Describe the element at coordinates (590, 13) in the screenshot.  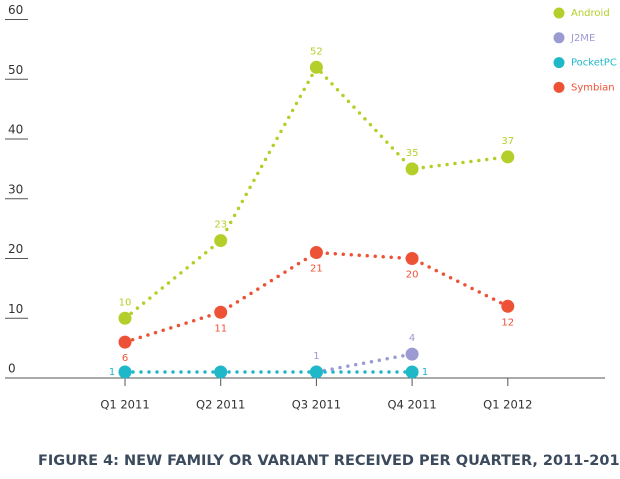
I see `legend-label: Android` at that location.